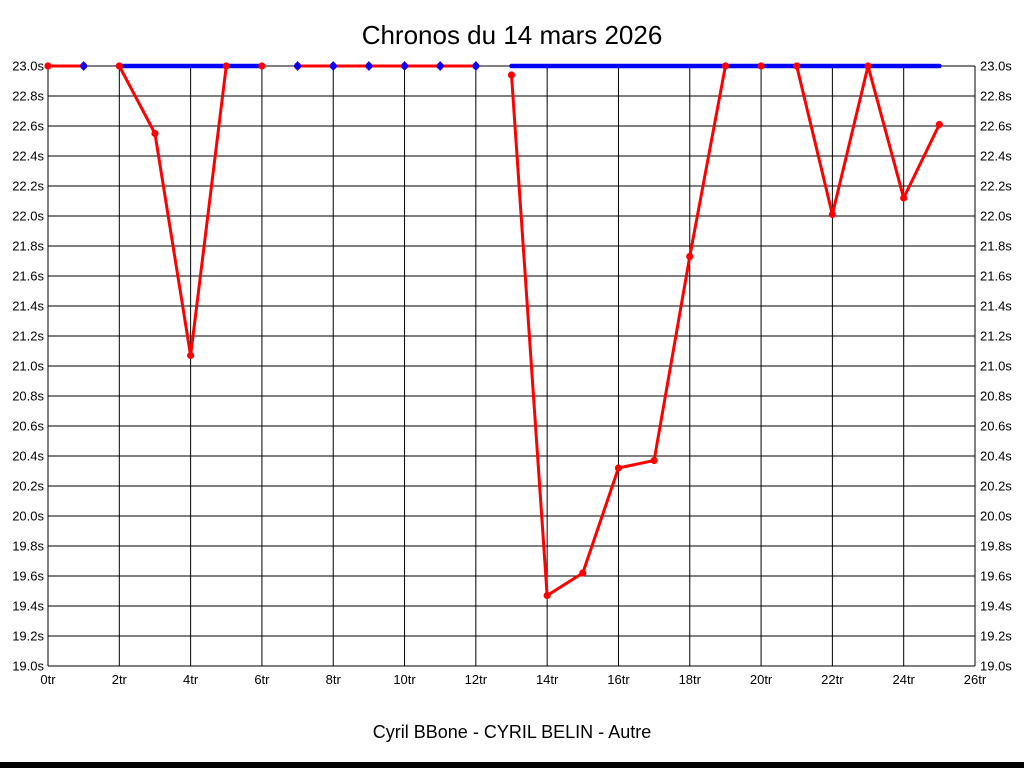 This screenshot has height=768, width=1024. Describe the element at coordinates (996, 396) in the screenshot. I see `y-tick-label-right: 20.8s` at that location.